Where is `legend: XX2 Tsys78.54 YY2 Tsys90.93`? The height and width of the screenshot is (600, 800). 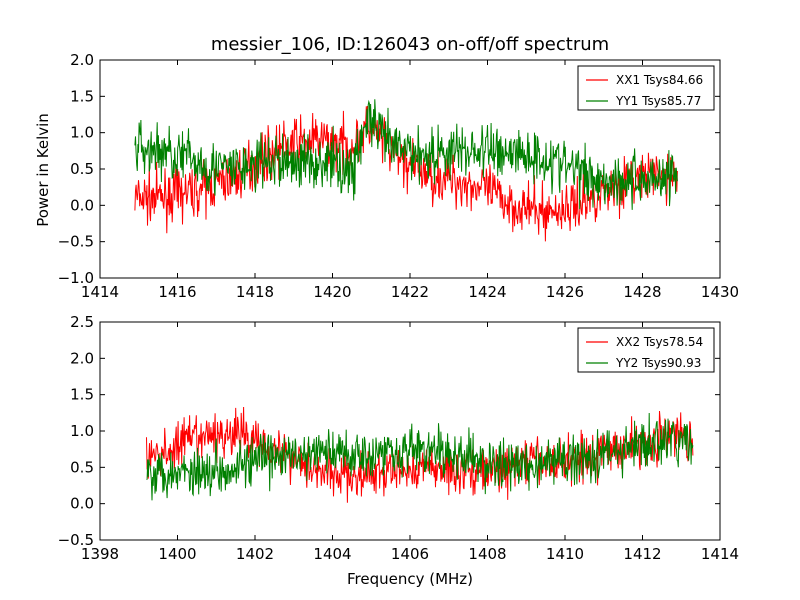
legend: XX2 Tsys78.54 YY2 Tsys90.93 is located at coordinates (646, 350).